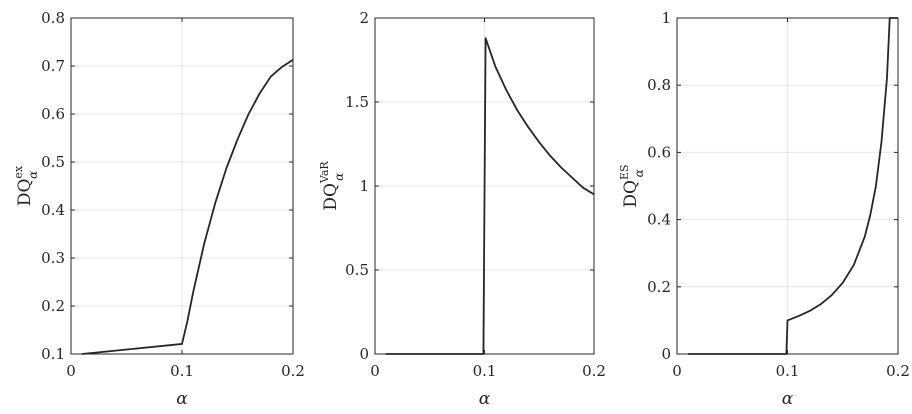 Image resolution: width=912 pixels, height=414 pixels. I want to click on y-axis-label: DQVaRα, so click(332, 186).